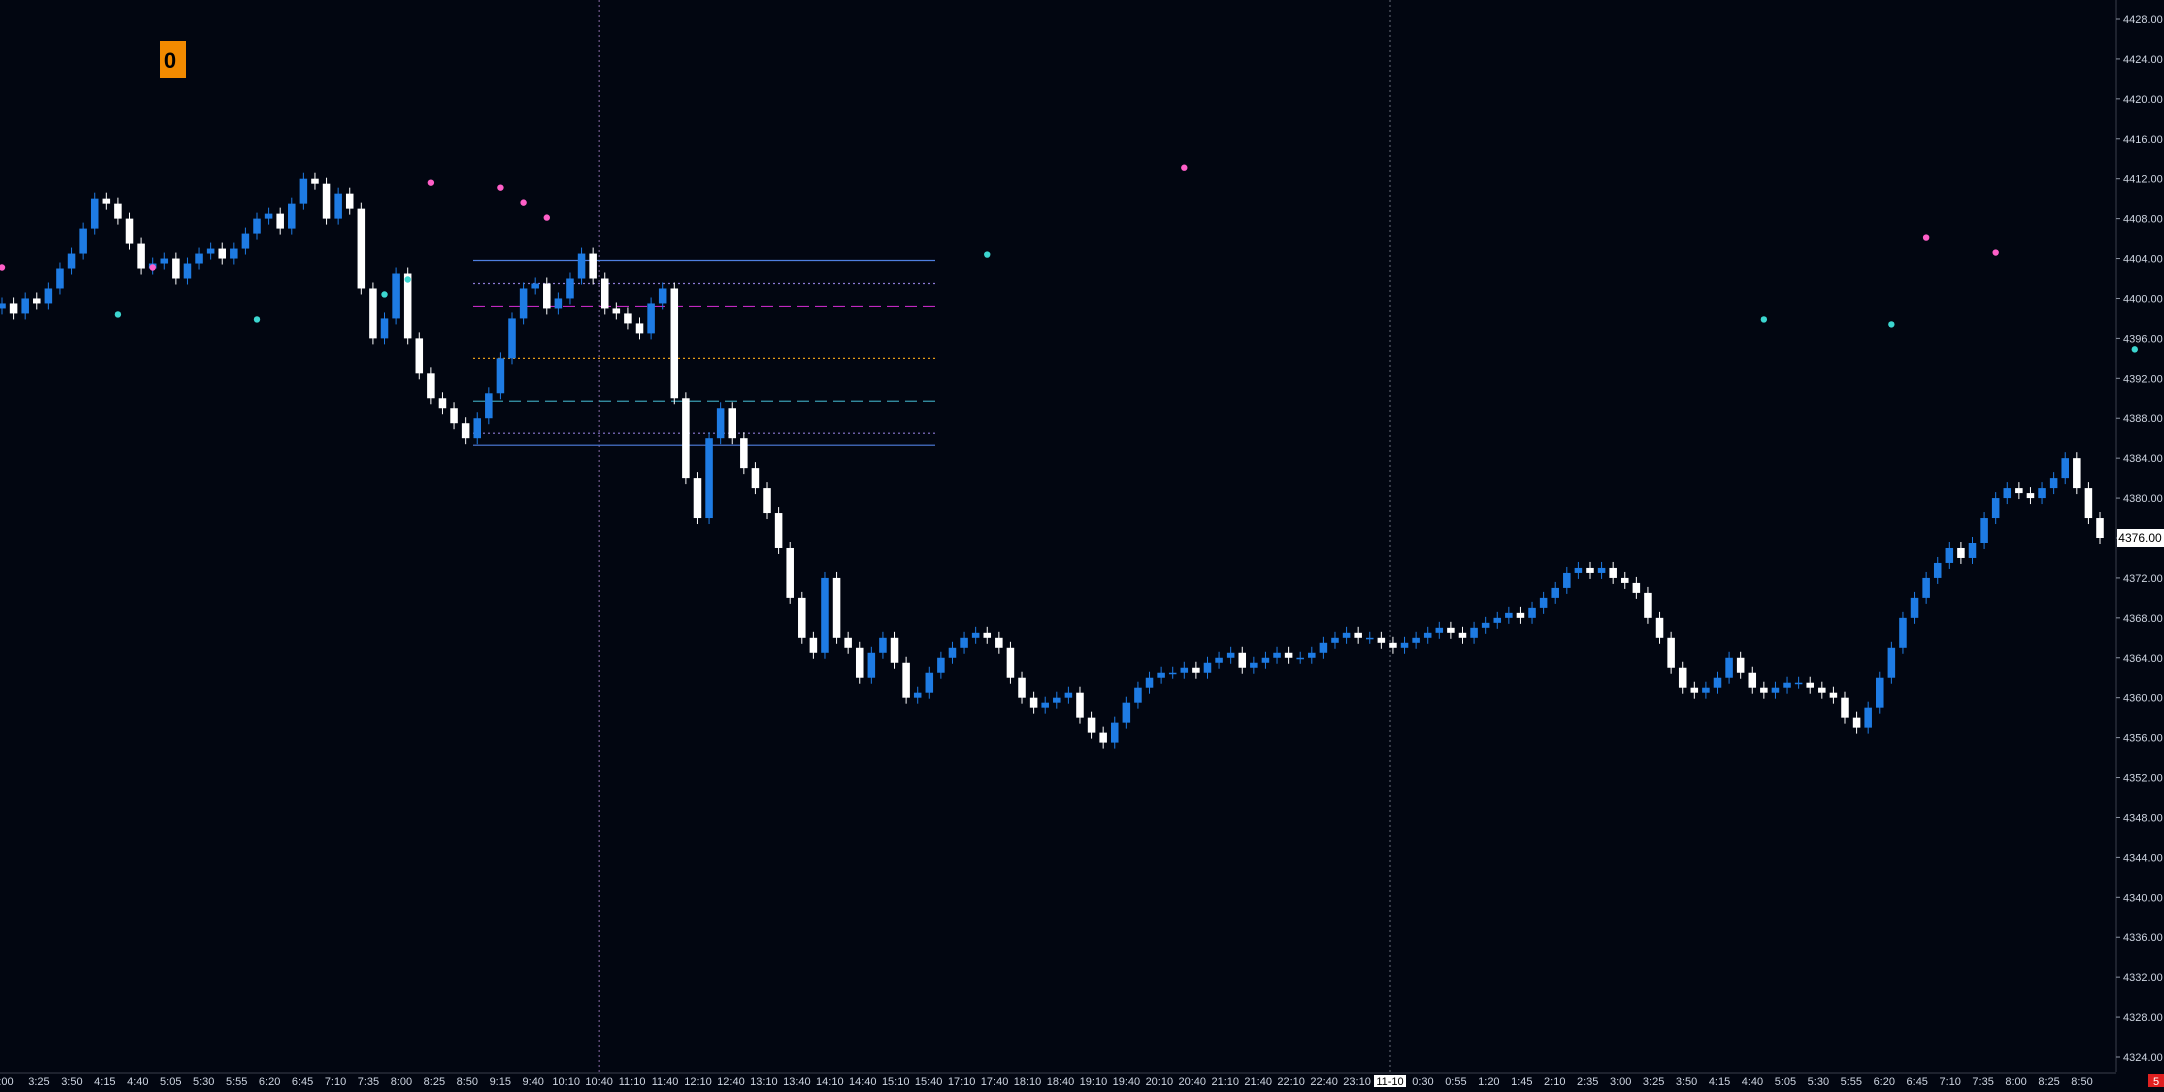  Describe the element at coordinates (236, 1081) in the screenshot. I see `time-tick-label: 5:55` at that location.